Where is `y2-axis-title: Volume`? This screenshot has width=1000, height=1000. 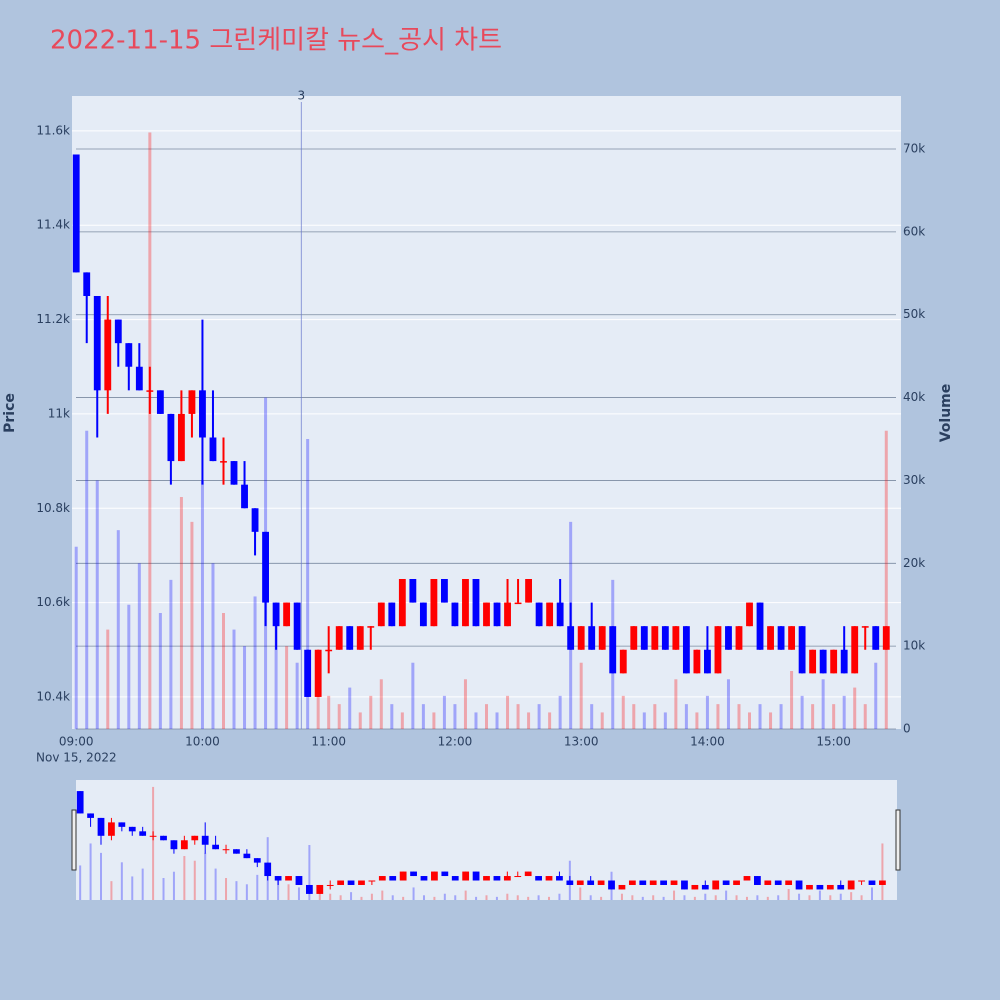 y2-axis-title: Volume is located at coordinates (946, 413).